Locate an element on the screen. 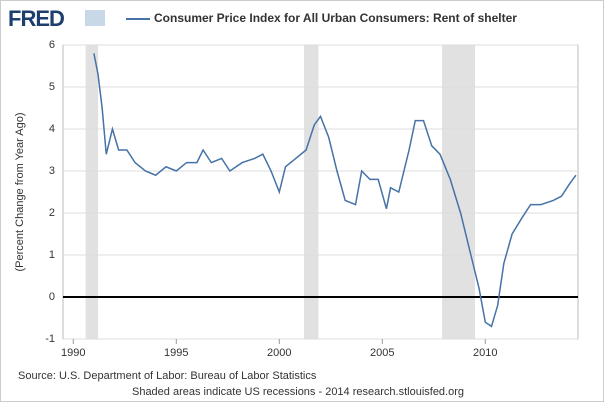  y-tick-label: 1 is located at coordinates (52, 255).